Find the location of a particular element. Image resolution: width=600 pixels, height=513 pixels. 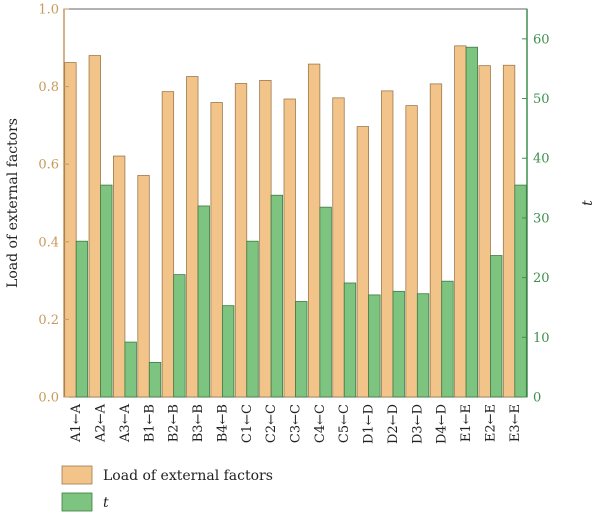

right-tick-label: 30 is located at coordinates (541, 218).